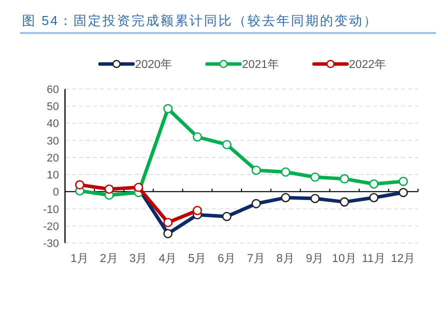  What do you see at coordinates (138, 258) in the screenshot?
I see `x-tick-label: 3月` at bounding box center [138, 258].